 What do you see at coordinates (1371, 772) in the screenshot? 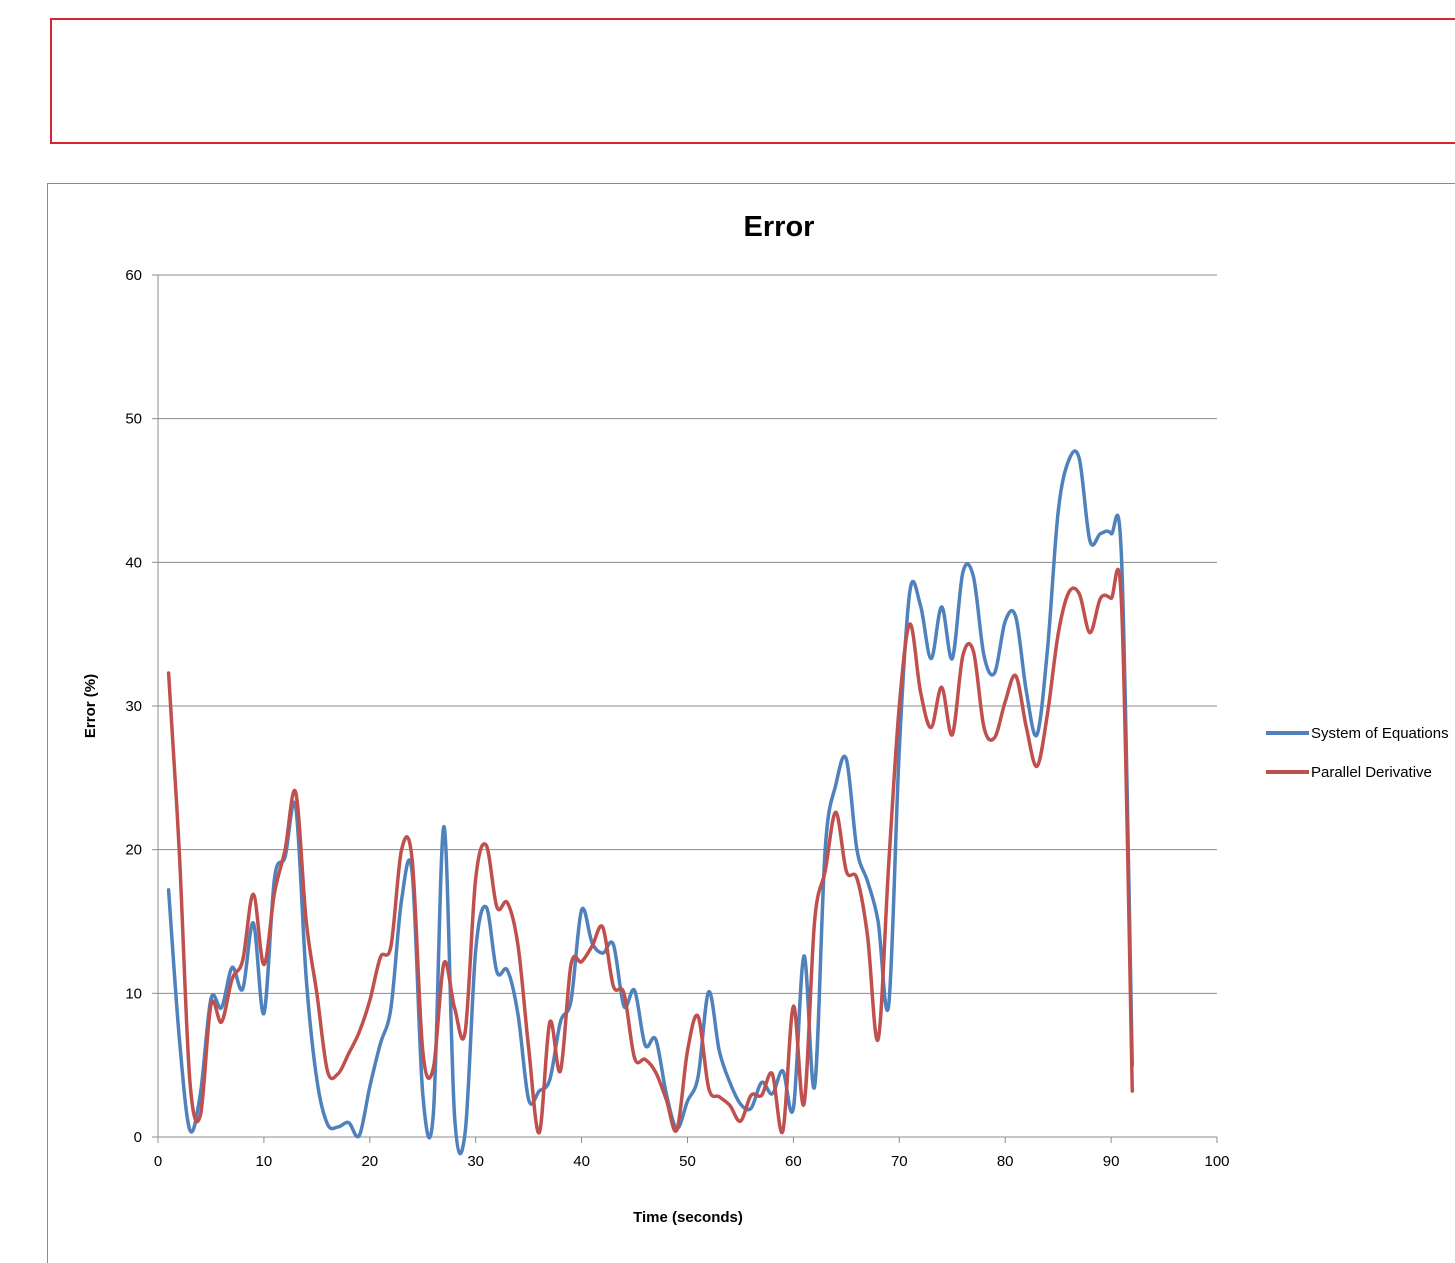
I see `legend-label-parallel-derivative: Parallel Derivative` at bounding box center [1371, 772].